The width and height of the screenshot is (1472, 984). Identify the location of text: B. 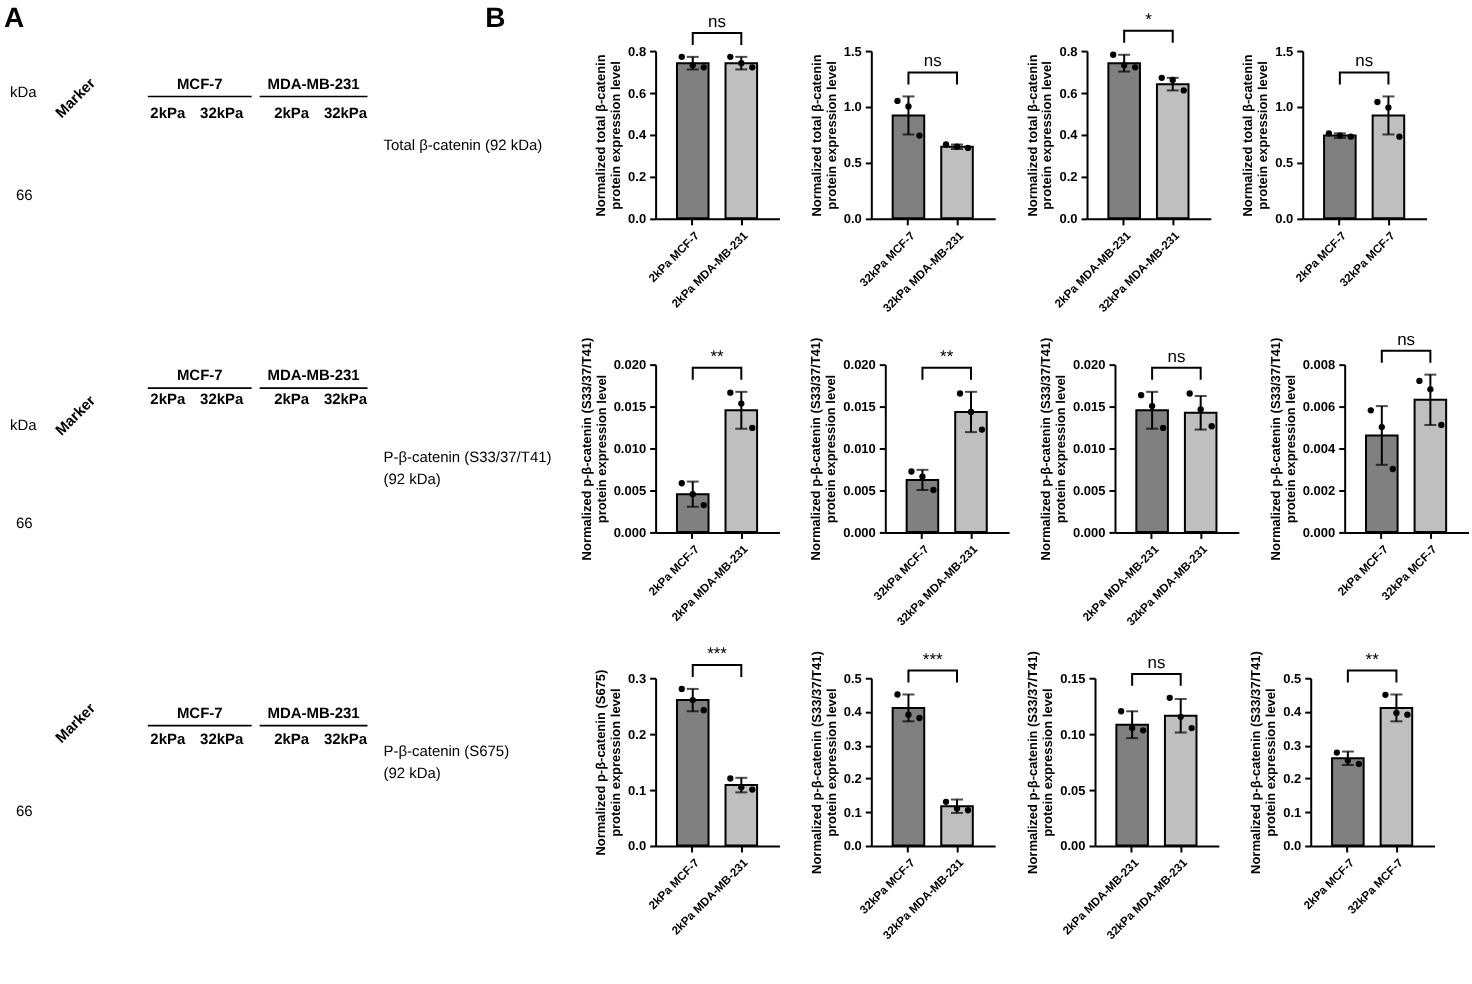
(495, 16).